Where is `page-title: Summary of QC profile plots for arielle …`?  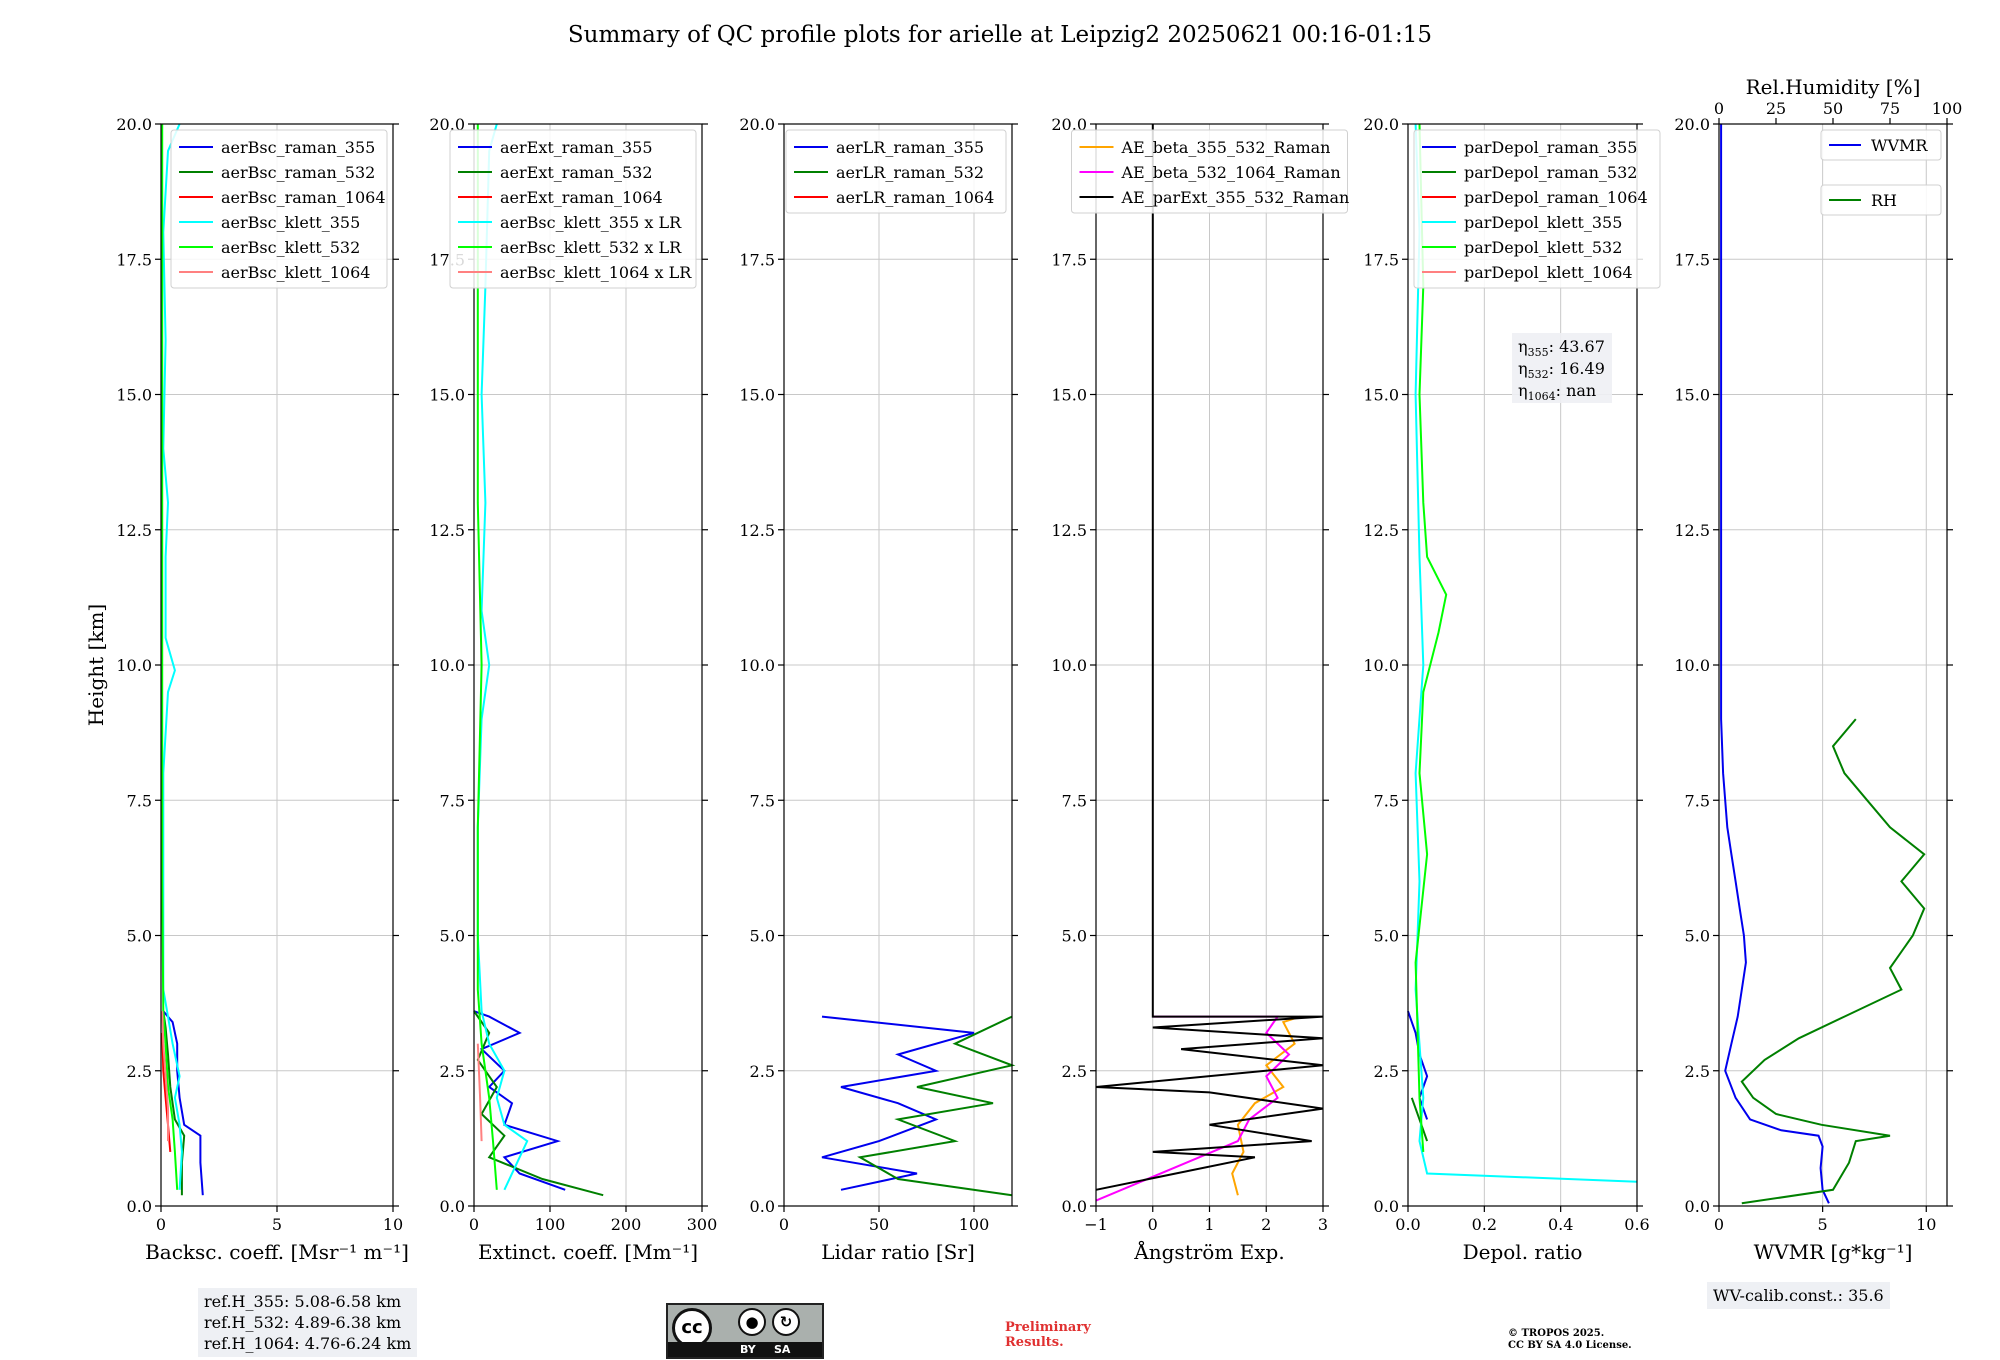 page-title: Summary of QC profile plots for arielle … is located at coordinates (1000, 35).